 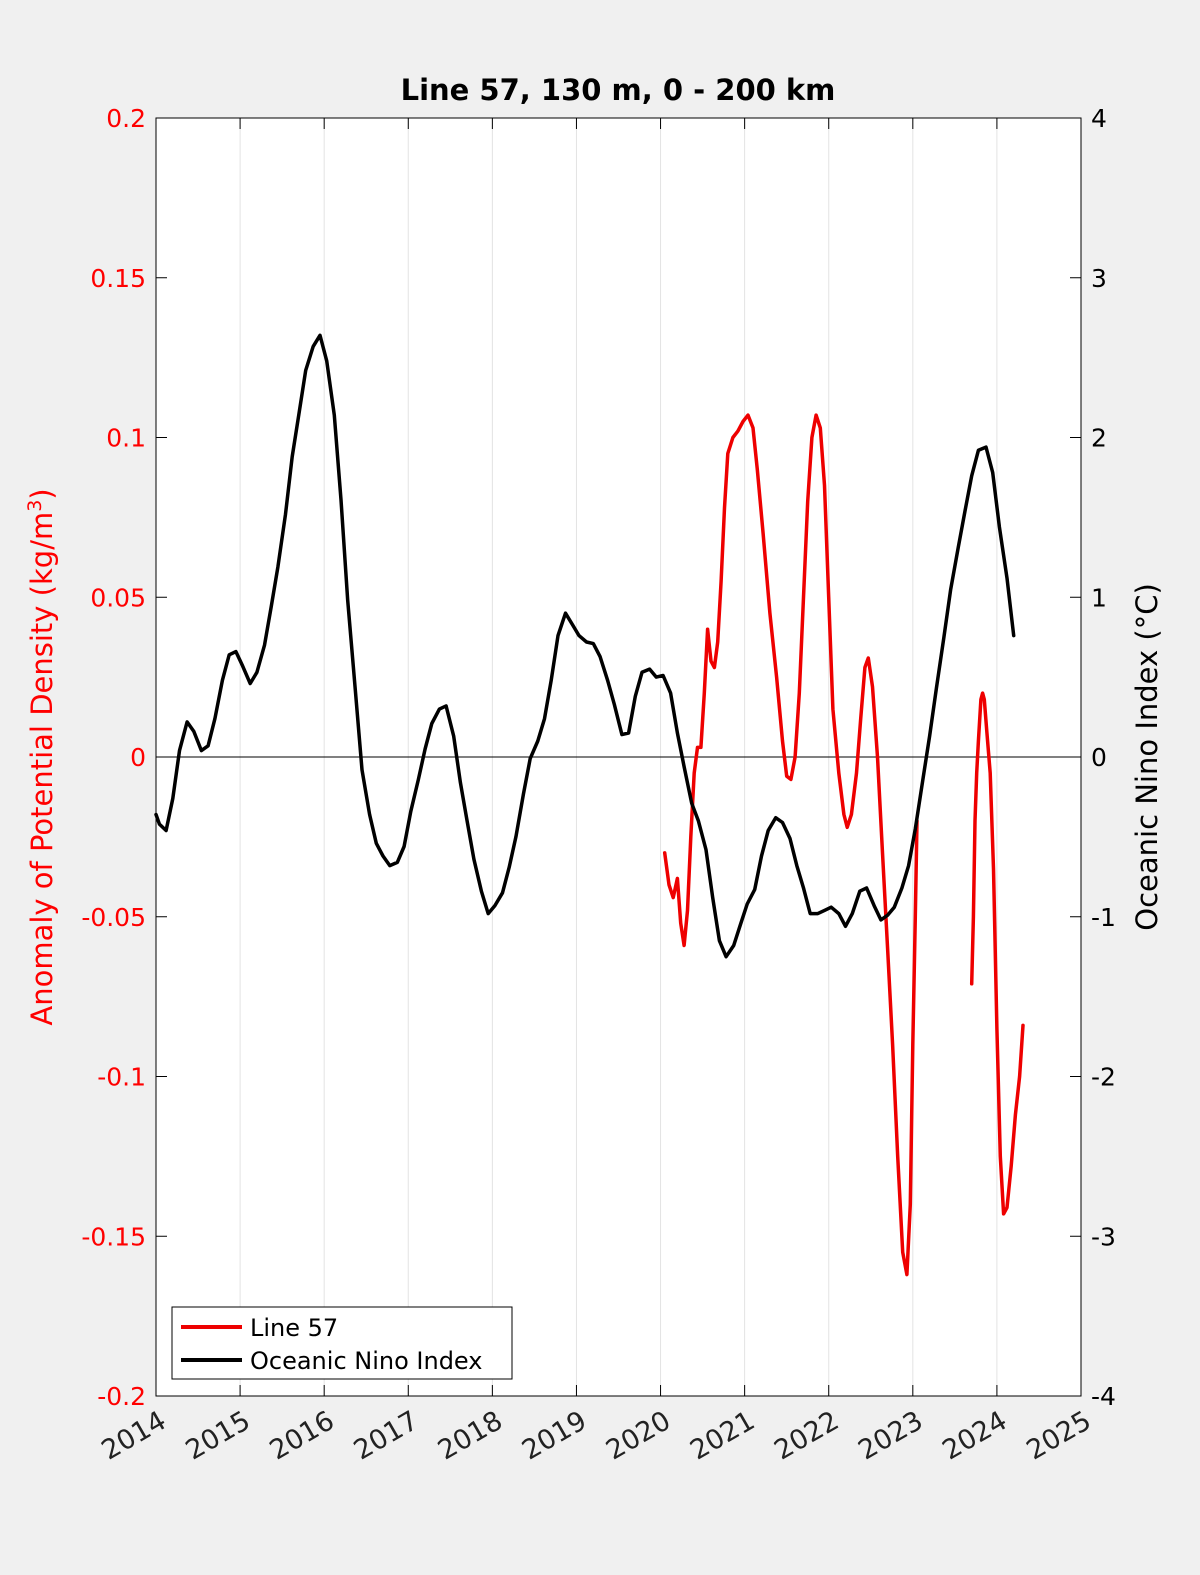 What do you see at coordinates (1103, 917) in the screenshot?
I see `y-right-tick-label: -1` at bounding box center [1103, 917].